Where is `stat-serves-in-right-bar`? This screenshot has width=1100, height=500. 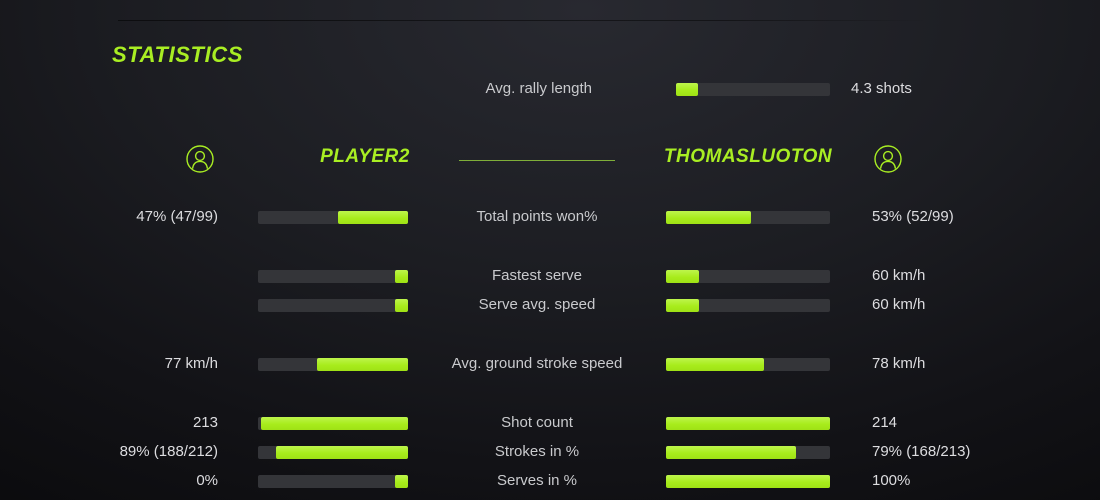 stat-serves-in-right-bar is located at coordinates (748, 481).